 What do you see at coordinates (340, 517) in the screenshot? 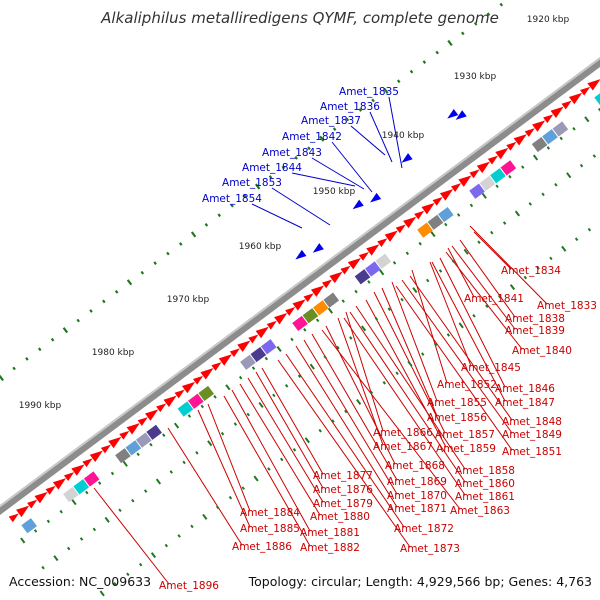
I see `forward-gene-label: Amet_1880` at bounding box center [340, 517].